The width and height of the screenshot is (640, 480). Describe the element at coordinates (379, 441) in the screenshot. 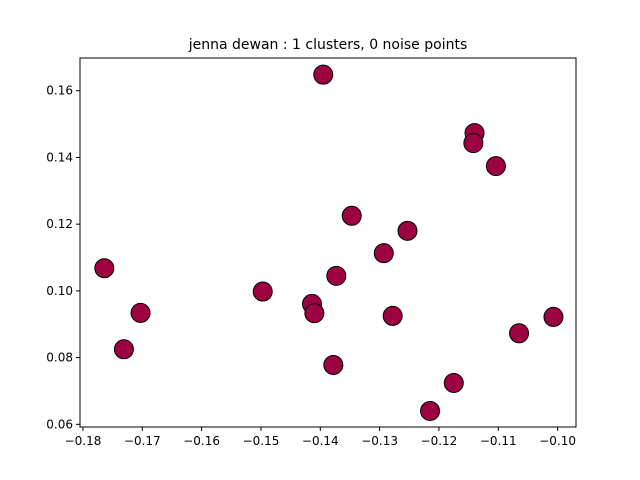

I see `x-tick-label: −0.13` at that location.